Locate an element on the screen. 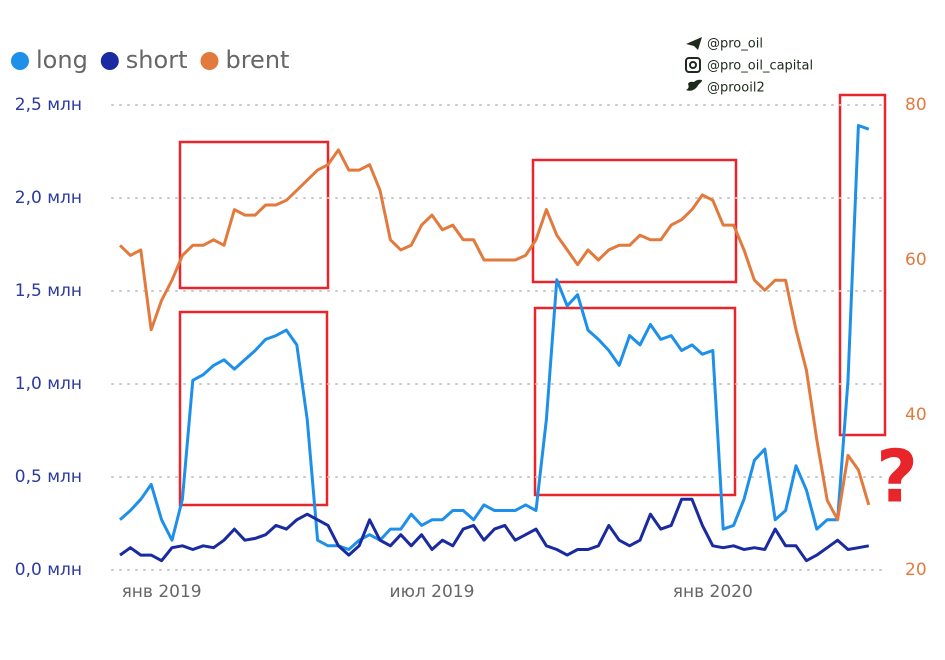 The width and height of the screenshot is (945, 660). annotation: ? is located at coordinates (897, 477).